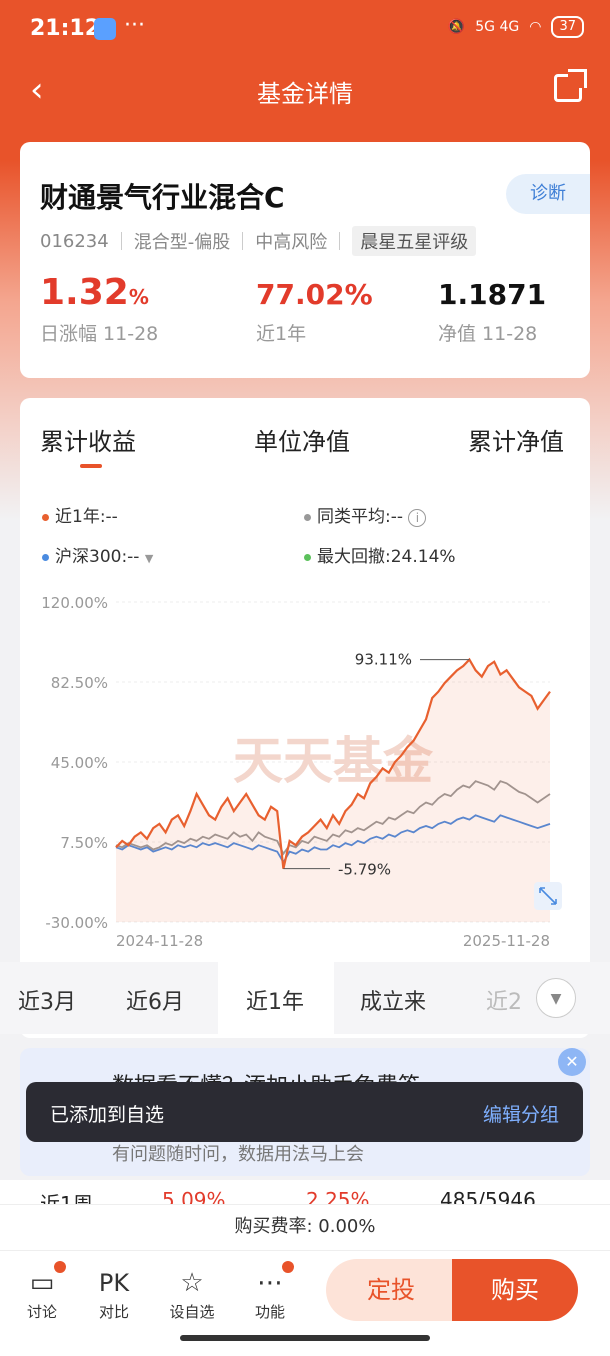 This screenshot has width=610, height=1356. What do you see at coordinates (269, 1312) in the screenshot?
I see `function-label: 功能` at bounding box center [269, 1312].